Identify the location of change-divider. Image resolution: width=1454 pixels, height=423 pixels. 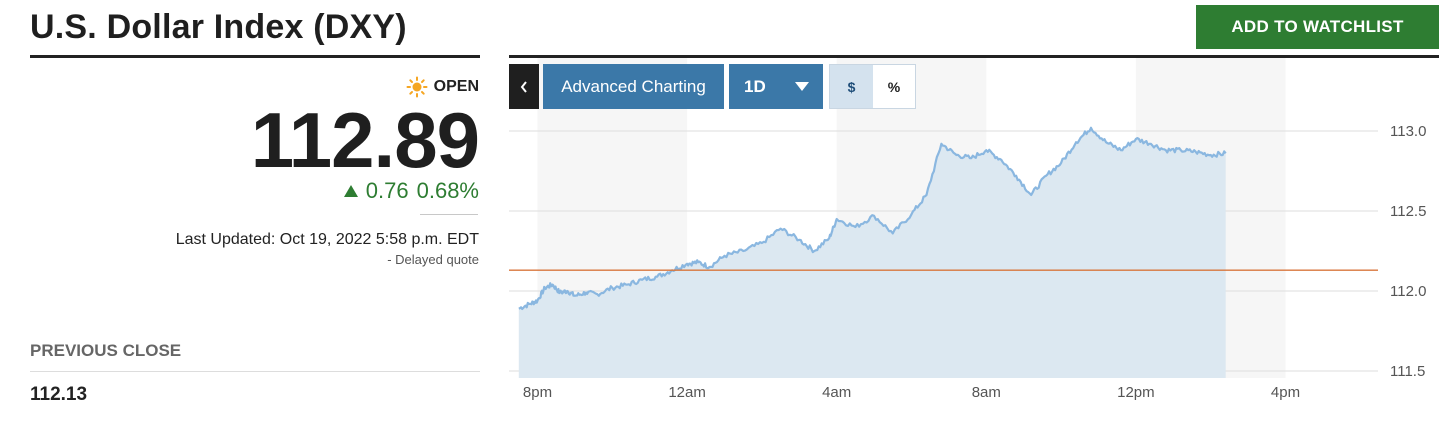
(449, 214).